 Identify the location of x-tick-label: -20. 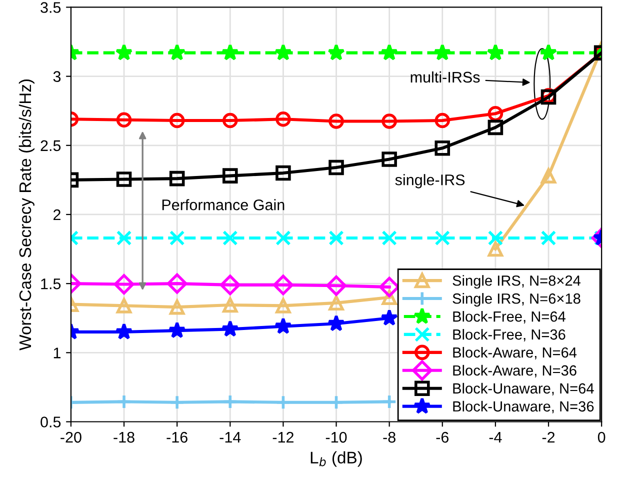
(71, 437).